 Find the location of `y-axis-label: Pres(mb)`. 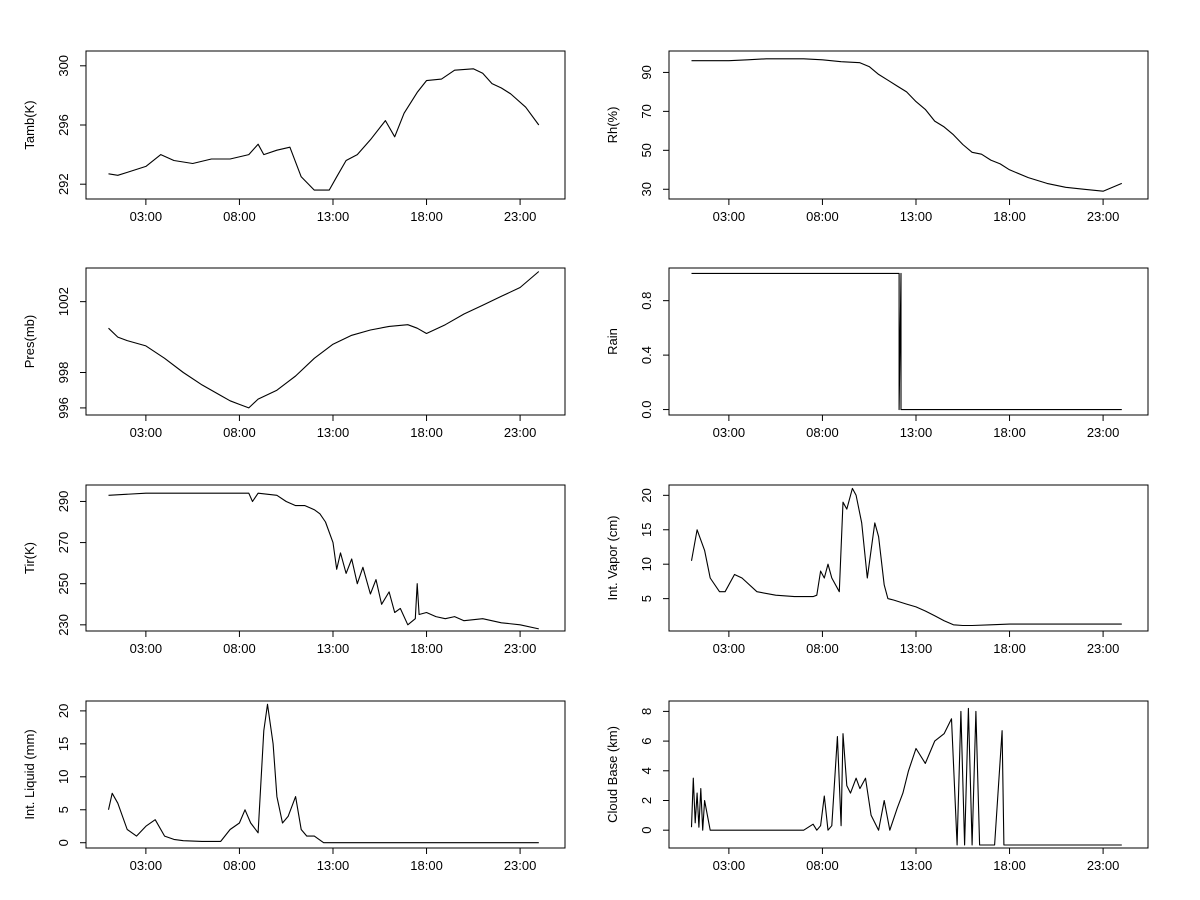

y-axis-label: Pres(mb) is located at coordinates (29, 341).